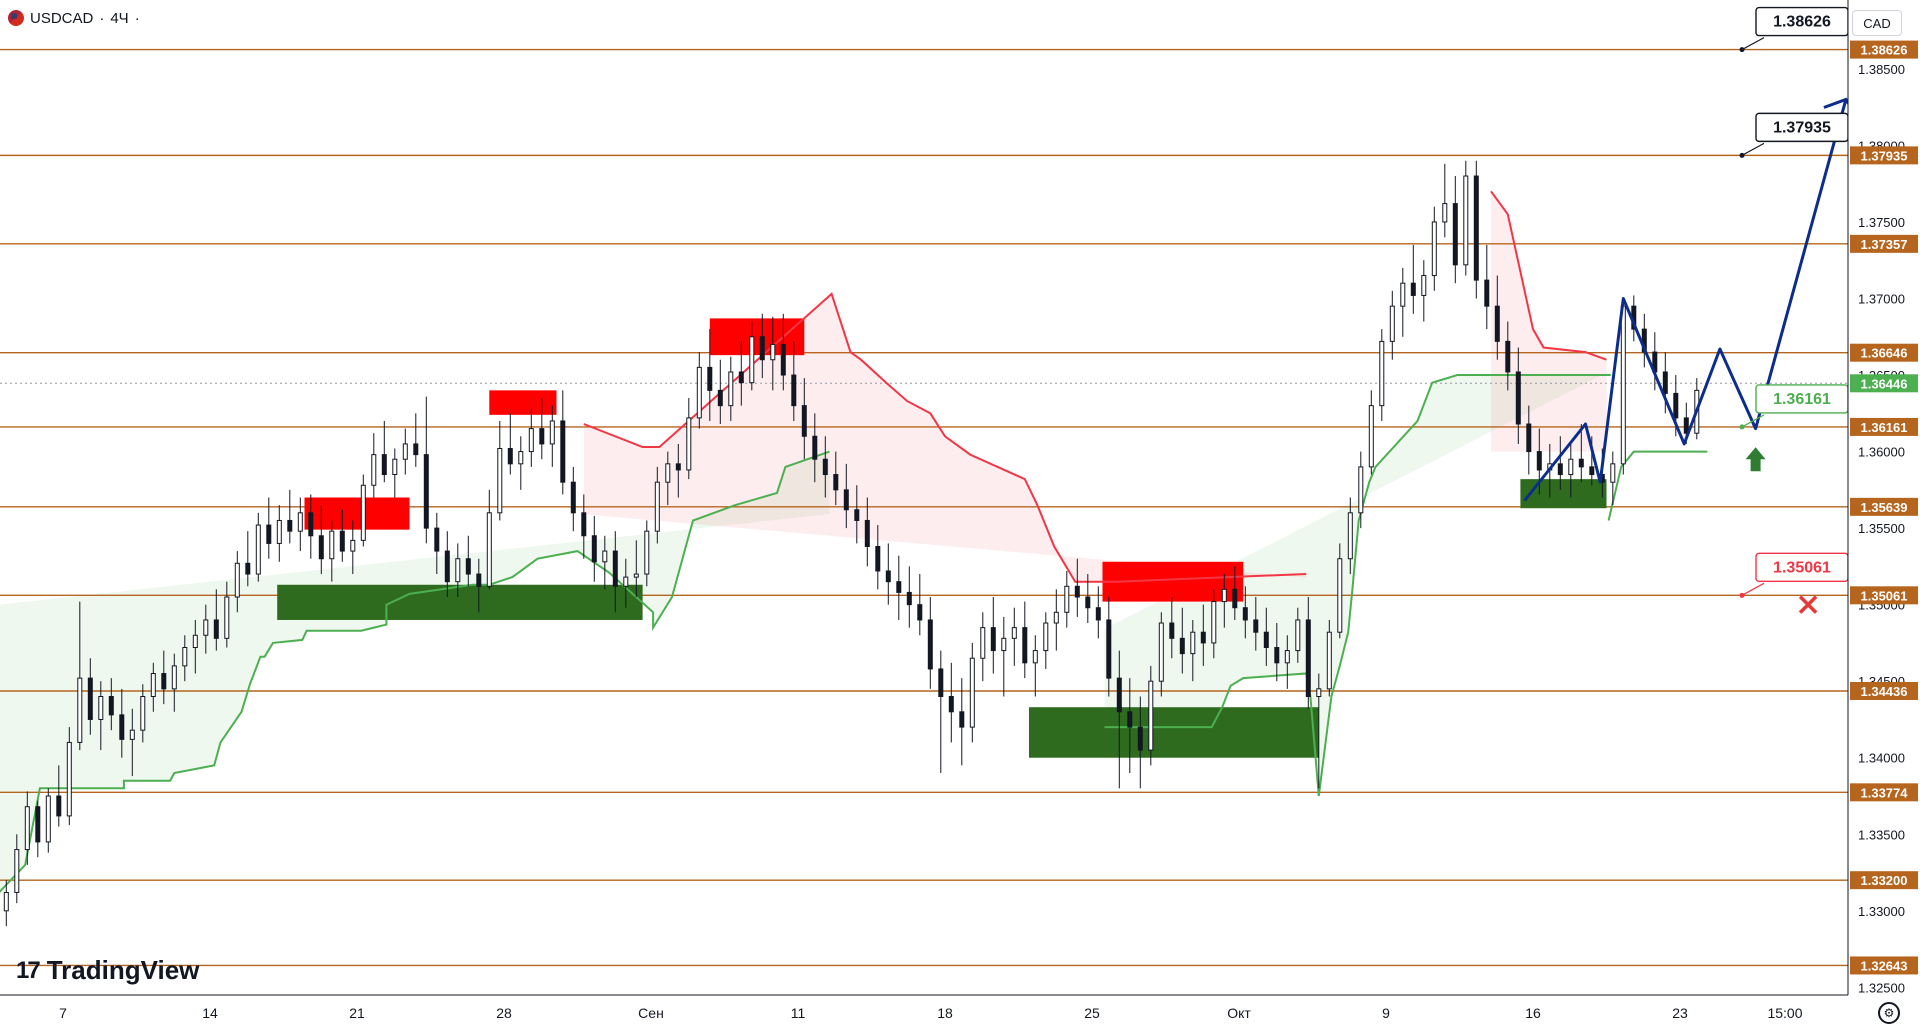  Describe the element at coordinates (1877, 23) in the screenshot. I see `currency-button: CAD` at that location.